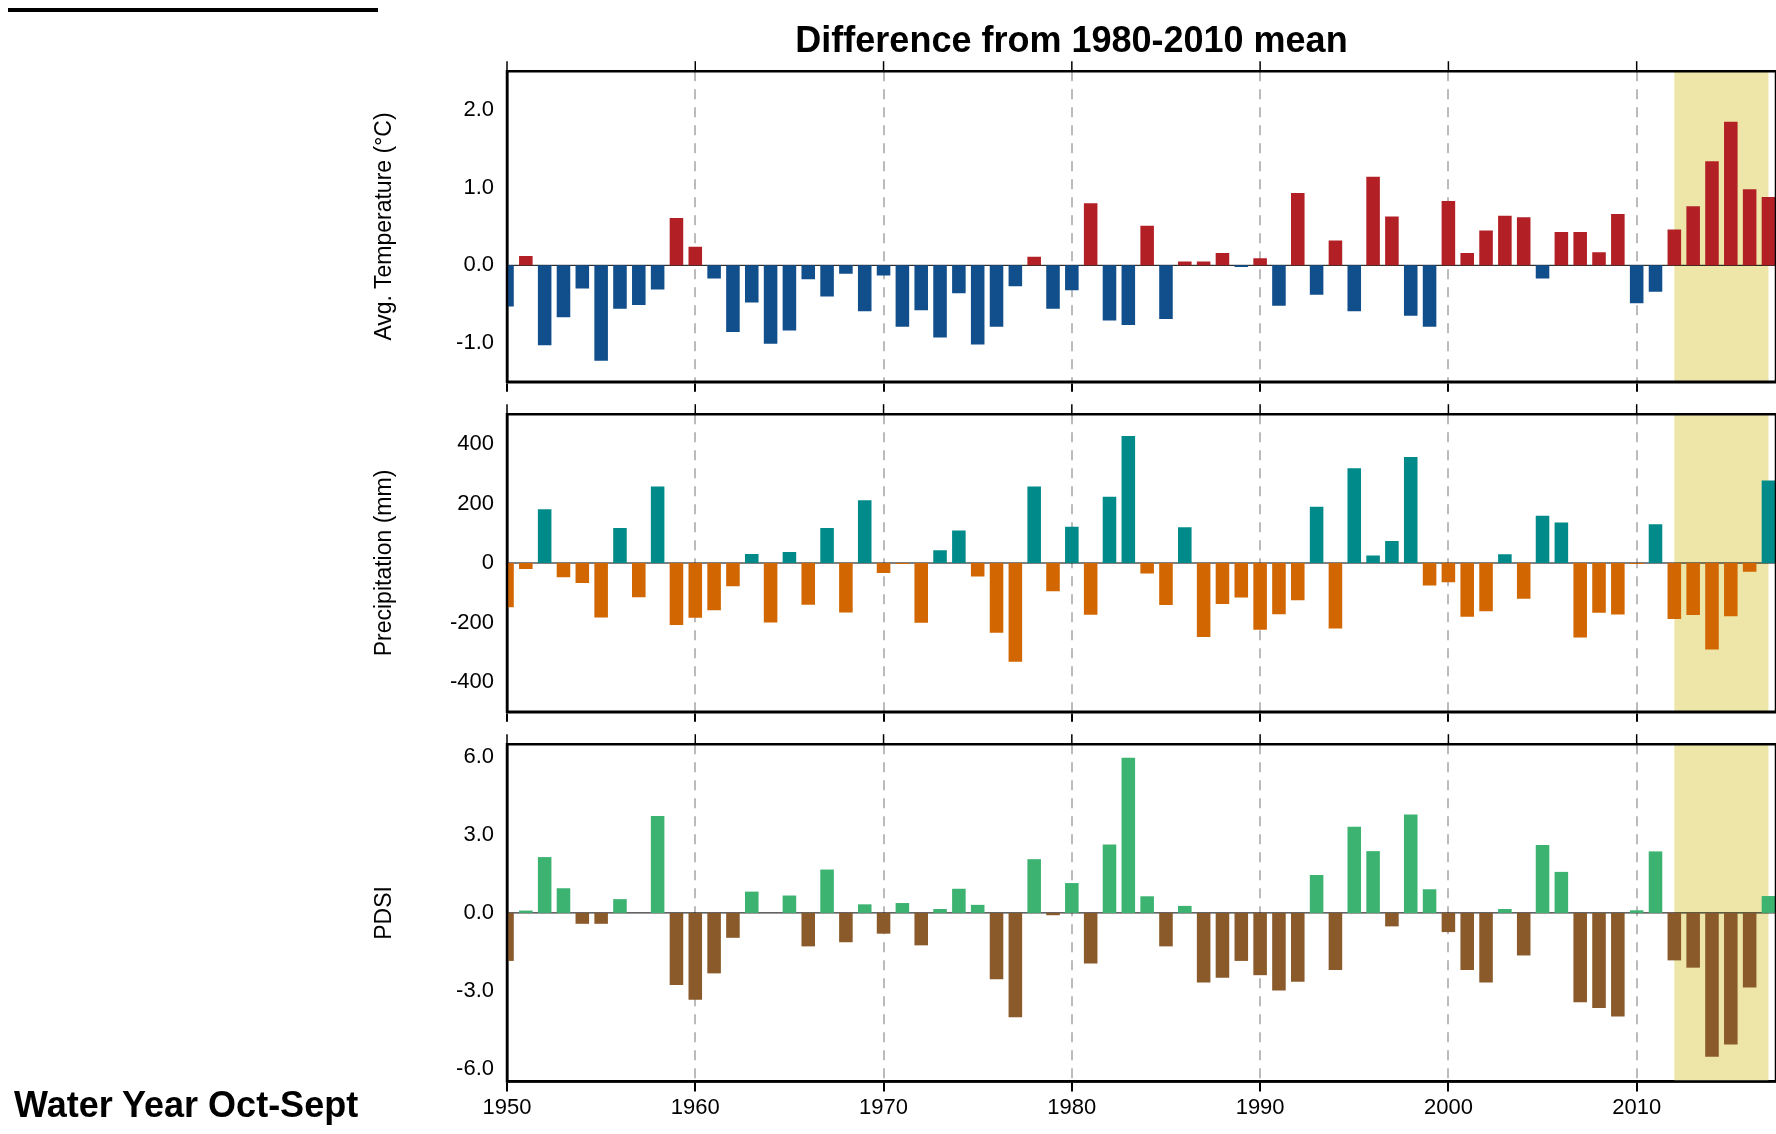  I want to click on y-tick-label: -400, so click(471, 681).